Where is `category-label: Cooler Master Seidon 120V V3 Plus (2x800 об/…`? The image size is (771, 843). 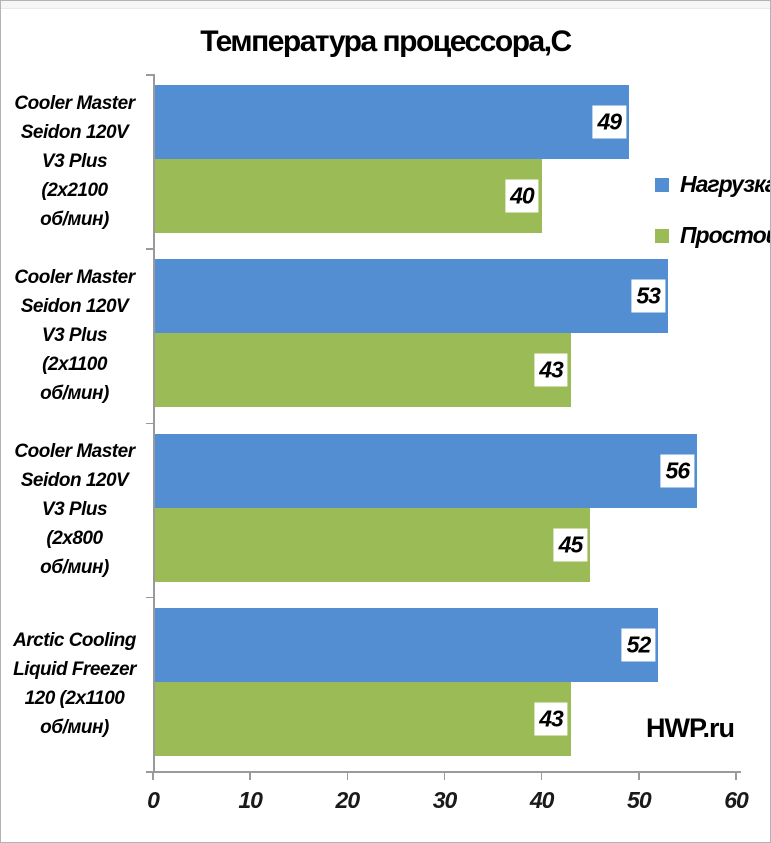 category-label: Cooler Master Seidon 120V V3 Plus (2x800 об/… is located at coordinates (74, 510).